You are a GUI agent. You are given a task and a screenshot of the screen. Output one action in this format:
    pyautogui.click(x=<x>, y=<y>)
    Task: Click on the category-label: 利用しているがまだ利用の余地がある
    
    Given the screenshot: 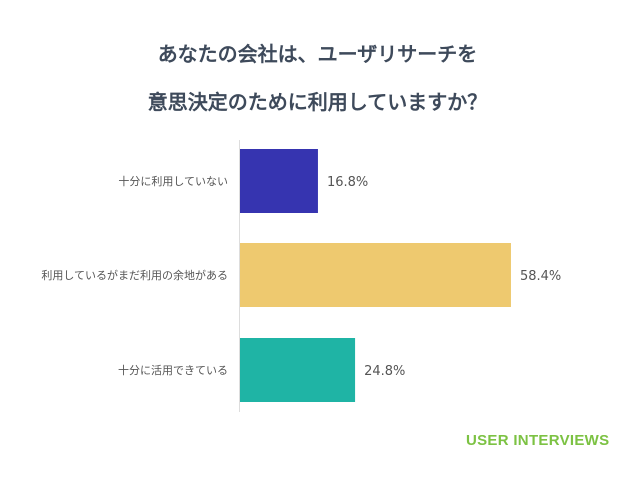 What is the action you would take?
    pyautogui.click(x=134, y=275)
    